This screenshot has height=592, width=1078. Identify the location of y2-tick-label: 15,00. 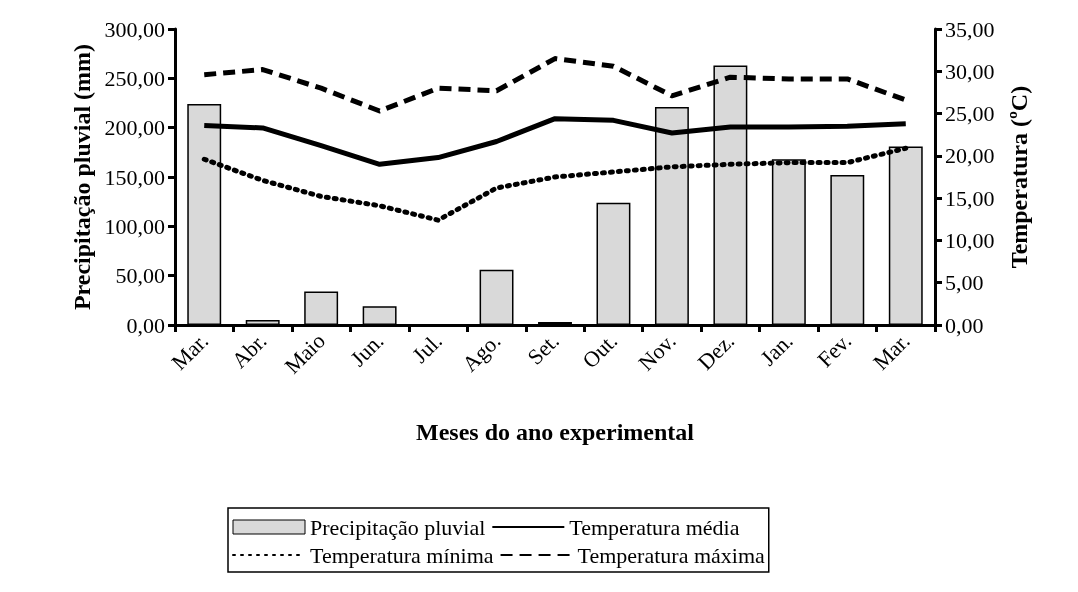
(970, 198).